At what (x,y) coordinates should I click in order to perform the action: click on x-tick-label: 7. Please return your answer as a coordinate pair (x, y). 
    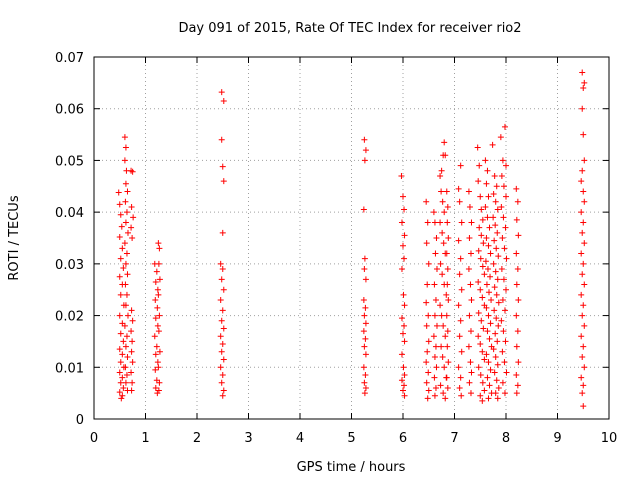
    Looking at the image, I should click on (454, 438).